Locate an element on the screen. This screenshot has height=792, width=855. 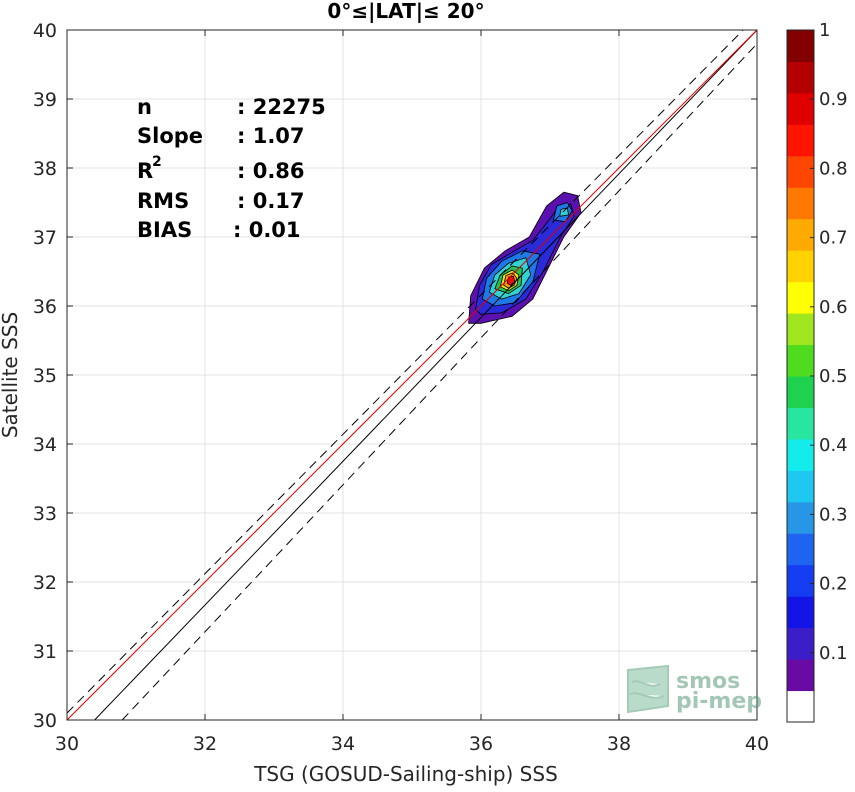
x-tick-label: 32 is located at coordinates (205, 744).